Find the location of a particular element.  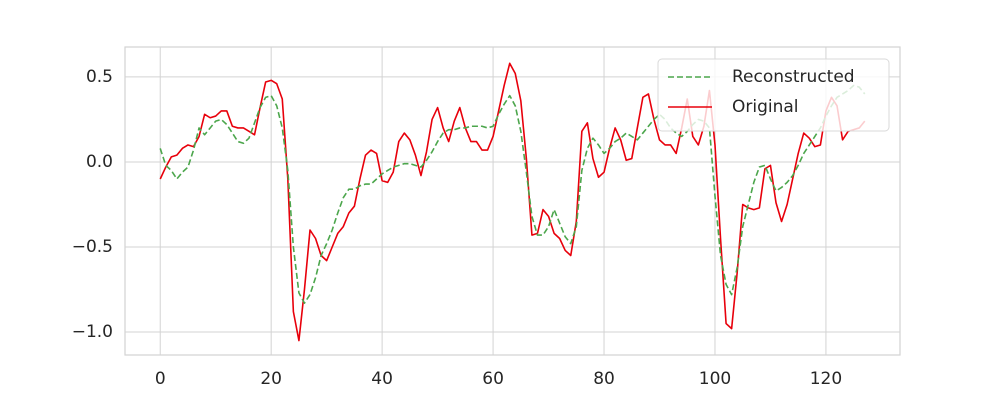

x-tick-label: 60 is located at coordinates (493, 379).